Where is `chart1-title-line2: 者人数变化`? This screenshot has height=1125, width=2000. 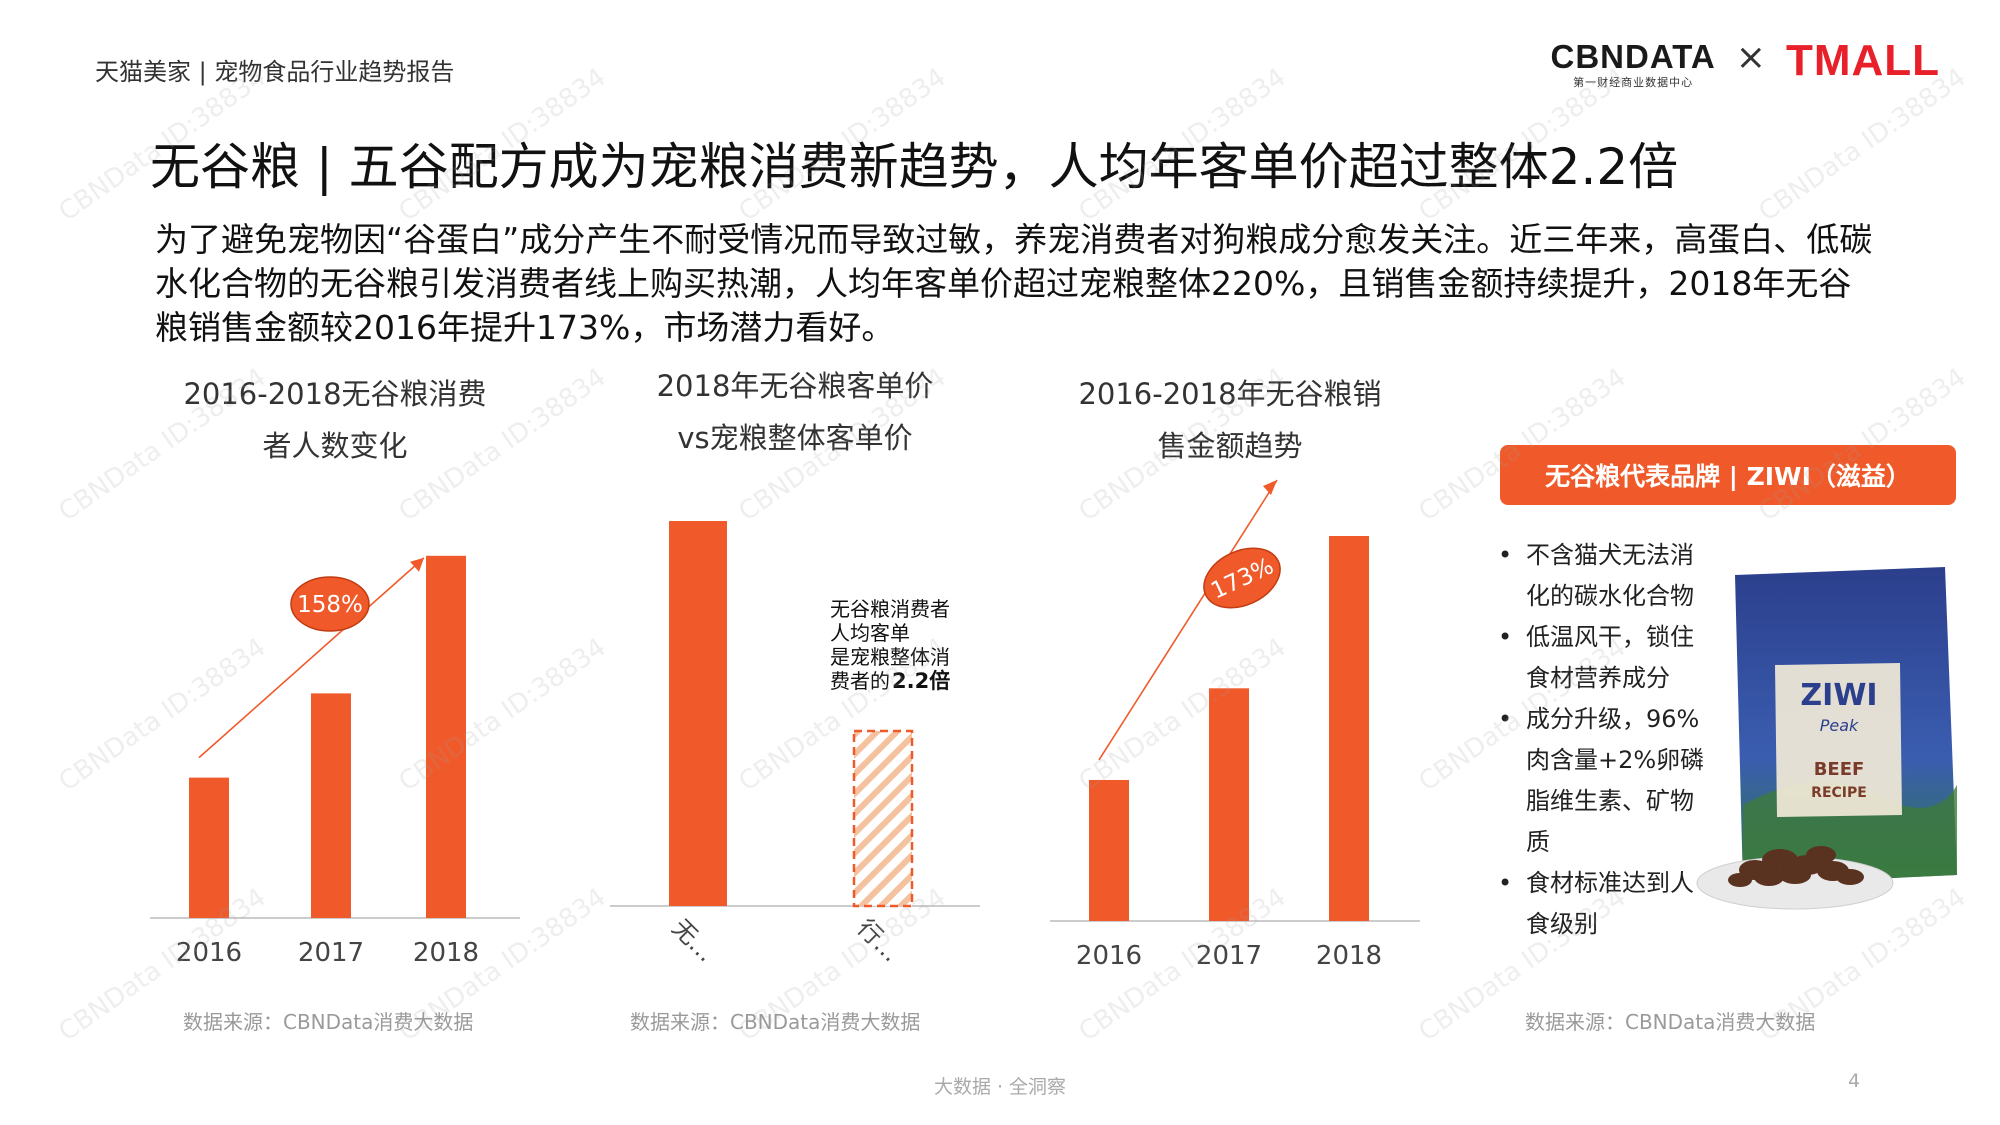
chart1-title-line2: 者人数变化 is located at coordinates (335, 446).